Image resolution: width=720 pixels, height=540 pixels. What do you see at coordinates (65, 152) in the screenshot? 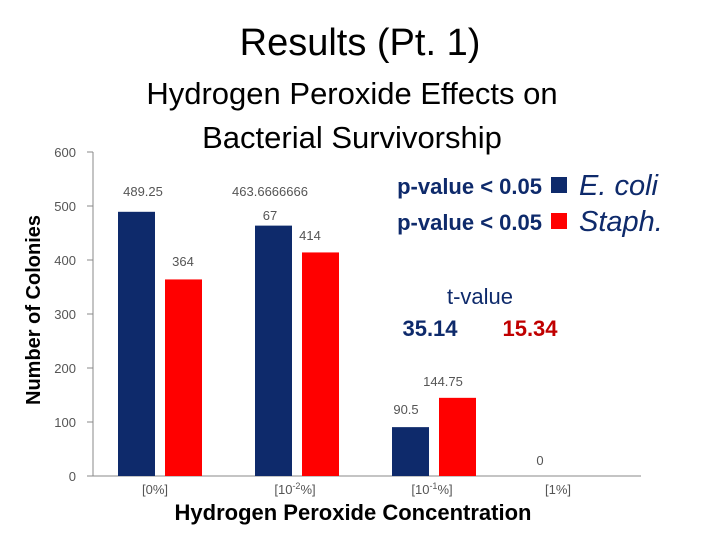
I see `y-tick-label: 600` at bounding box center [65, 152].